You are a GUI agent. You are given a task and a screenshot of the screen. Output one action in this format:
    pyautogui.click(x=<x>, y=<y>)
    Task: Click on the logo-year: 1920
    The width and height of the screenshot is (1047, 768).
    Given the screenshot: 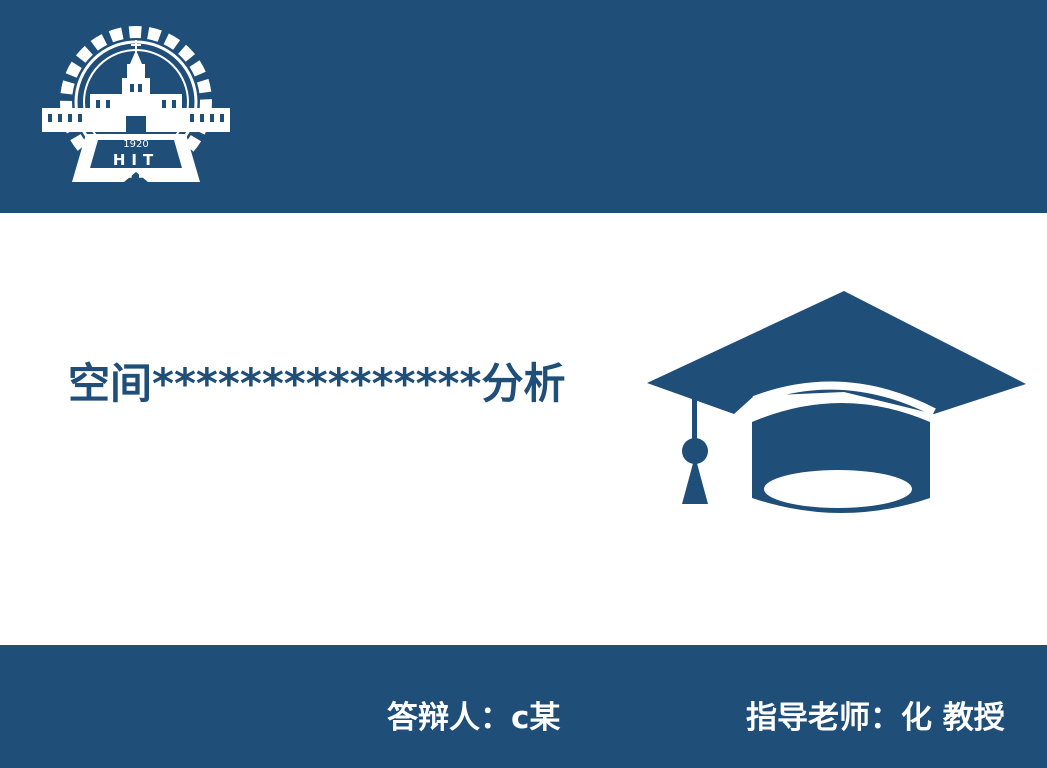 What is the action you would take?
    pyautogui.click(x=135, y=144)
    